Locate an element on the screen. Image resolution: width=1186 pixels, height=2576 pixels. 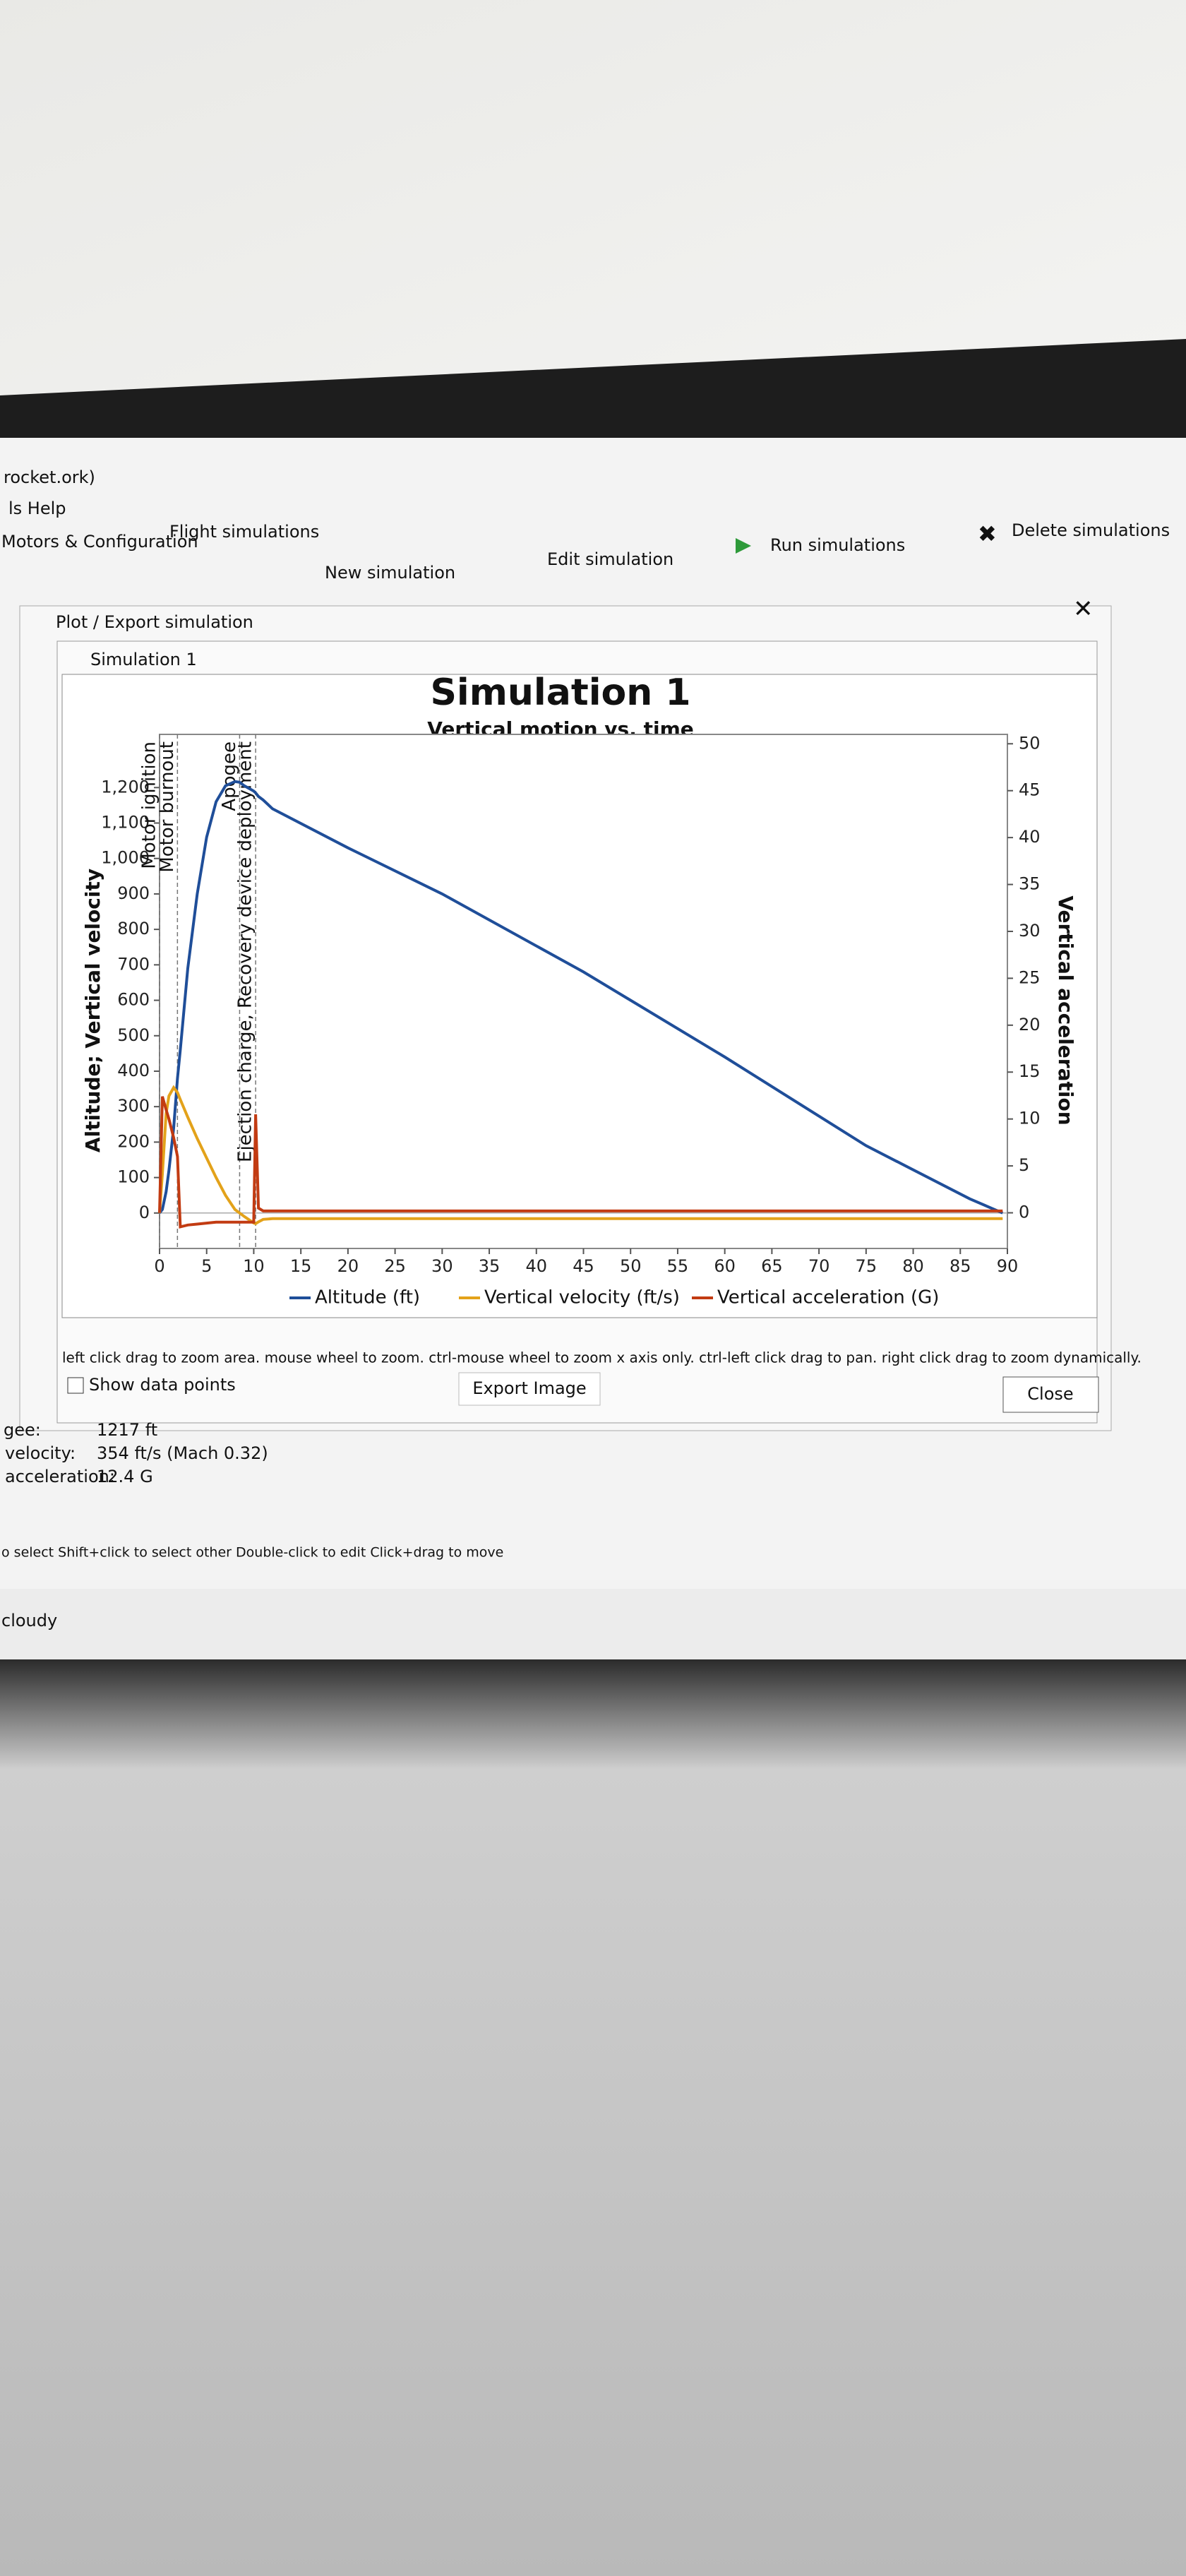
y2-tick-label: 5 is located at coordinates (1024, 1165).